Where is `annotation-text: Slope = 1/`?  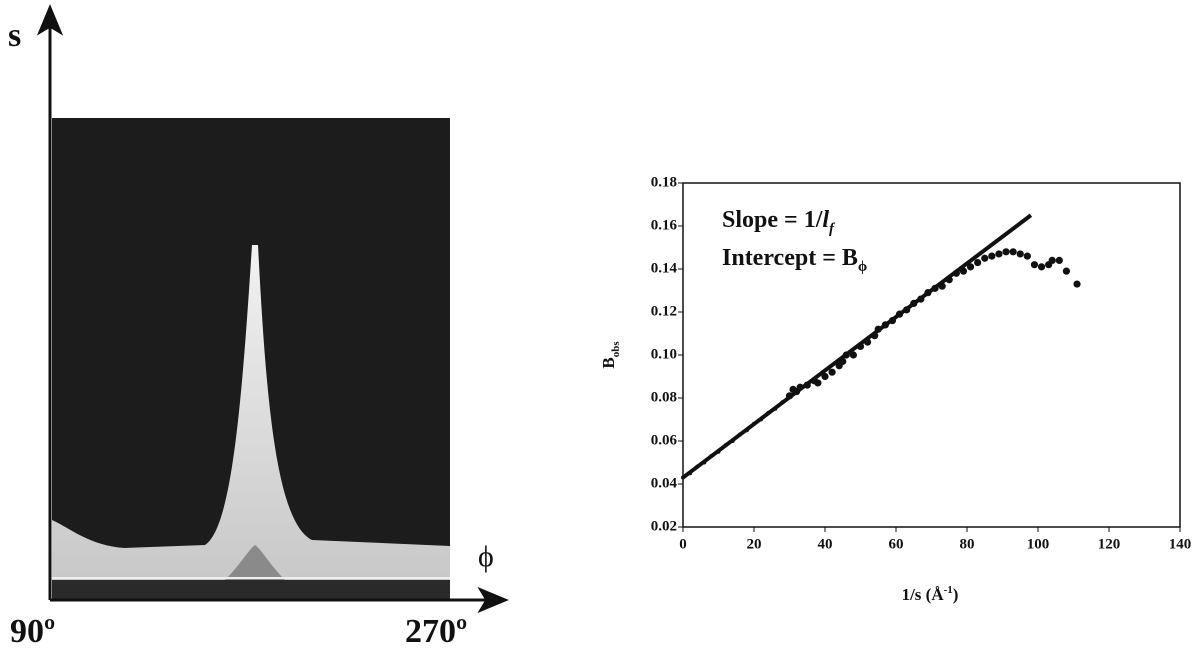
annotation-text: Slope = 1/ is located at coordinates (772, 220).